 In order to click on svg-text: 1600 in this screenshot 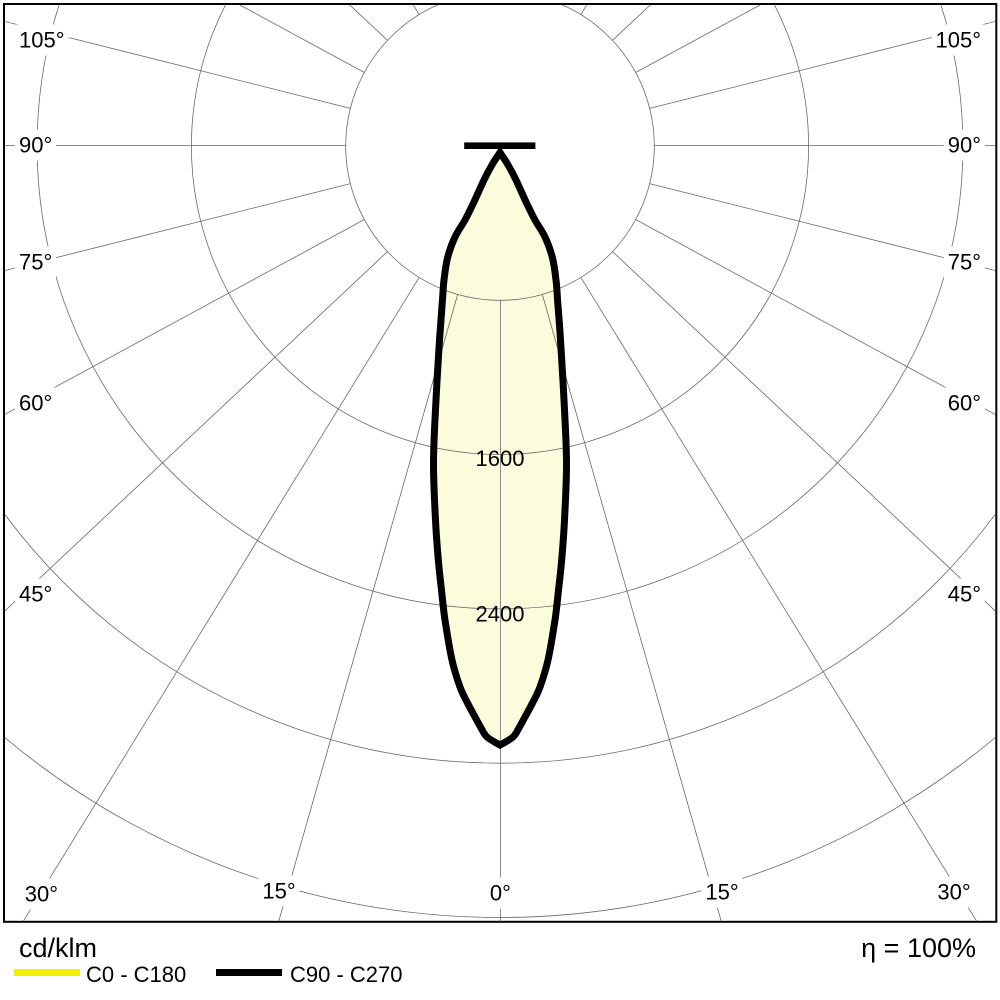, I will do `click(500, 458)`.